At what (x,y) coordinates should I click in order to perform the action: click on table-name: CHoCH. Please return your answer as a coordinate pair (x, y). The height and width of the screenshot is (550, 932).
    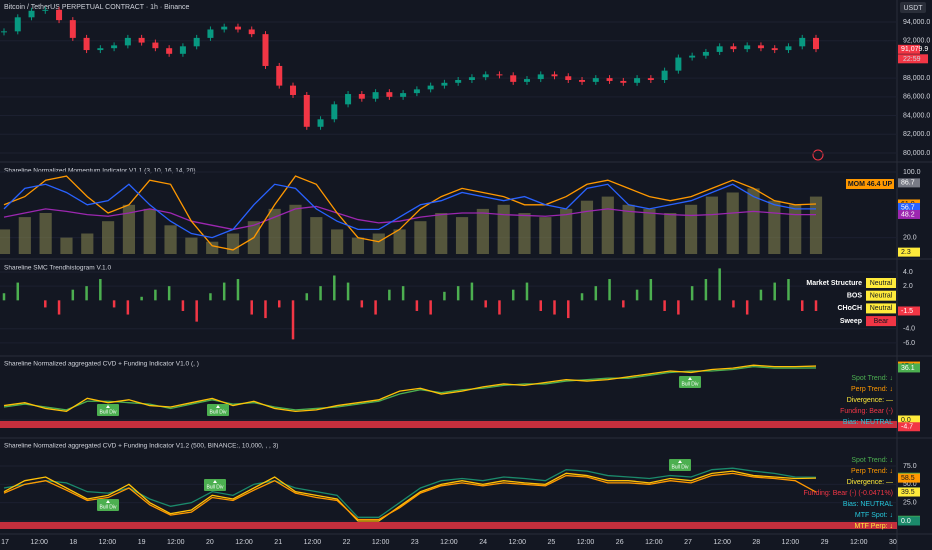
    Looking at the image, I should click on (850, 308).